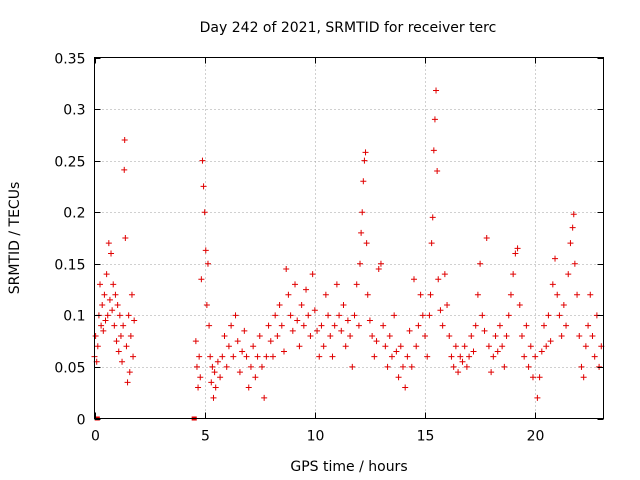 This screenshot has width=640, height=480. I want to click on y-tick-label: 0.1, so click(74, 317).